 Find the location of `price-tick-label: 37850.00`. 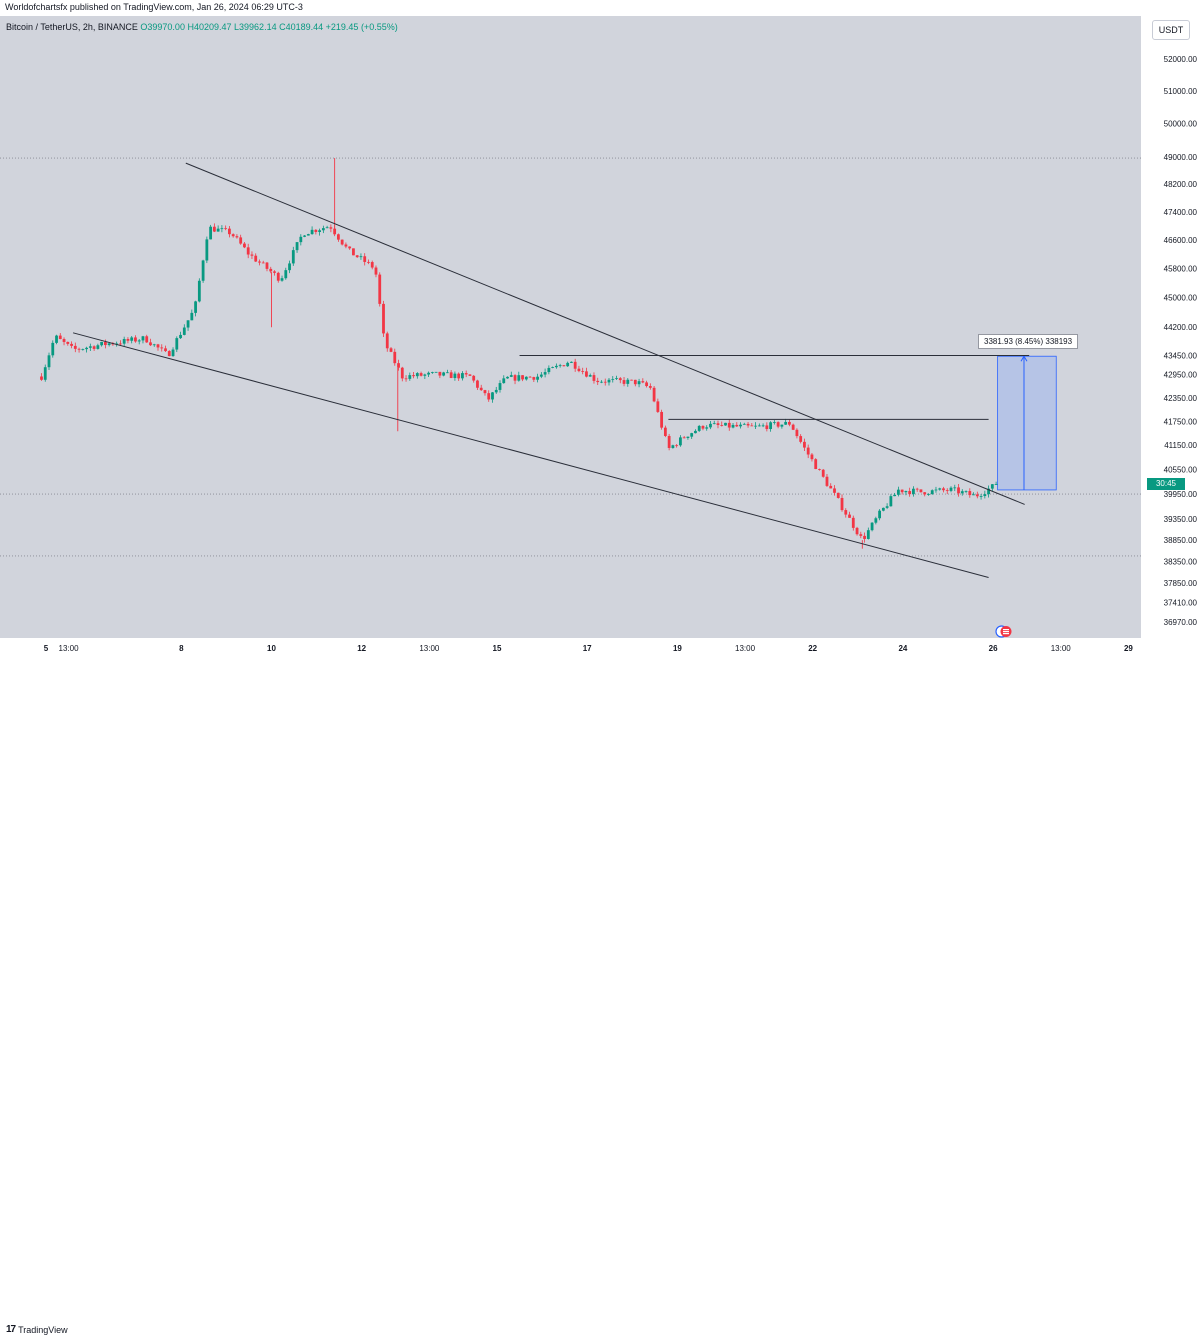

price-tick-label: 37850.00 is located at coordinates (1181, 583).